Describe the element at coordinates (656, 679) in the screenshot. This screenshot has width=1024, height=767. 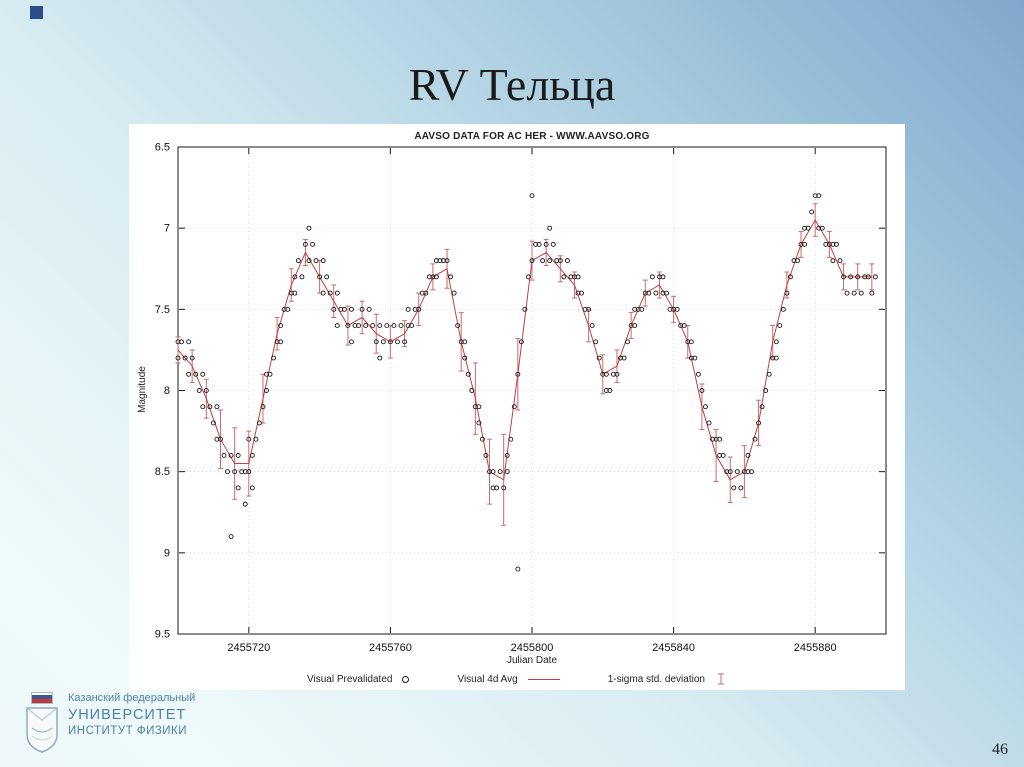
I see `legend-label-sigma: 1-sigma std. deviation` at that location.